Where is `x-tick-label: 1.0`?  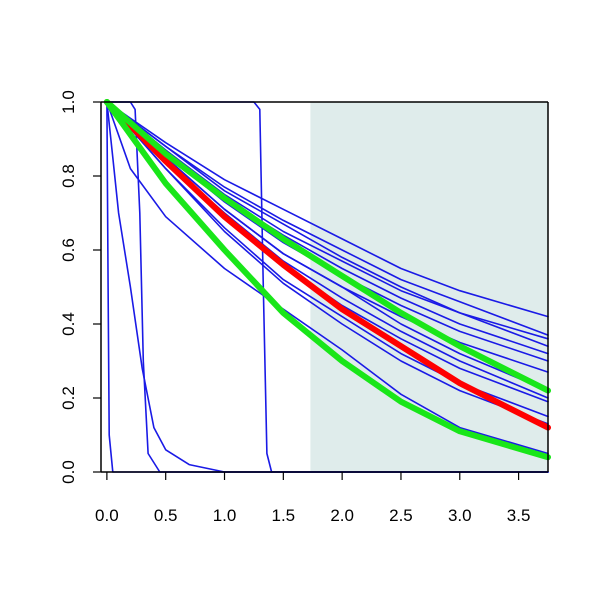 x-tick-label: 1.0 is located at coordinates (225, 515).